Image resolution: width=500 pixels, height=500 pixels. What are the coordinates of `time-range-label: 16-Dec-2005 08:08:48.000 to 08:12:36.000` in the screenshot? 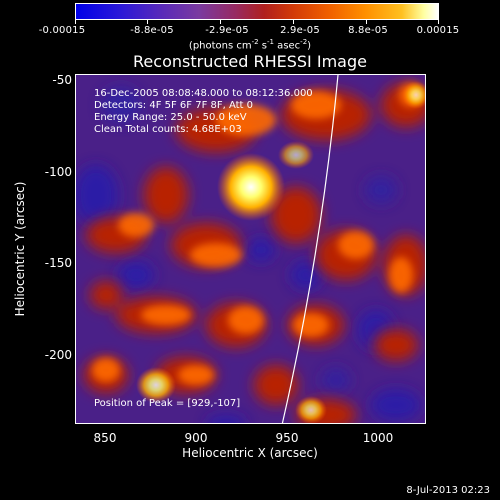 It's located at (203, 93).